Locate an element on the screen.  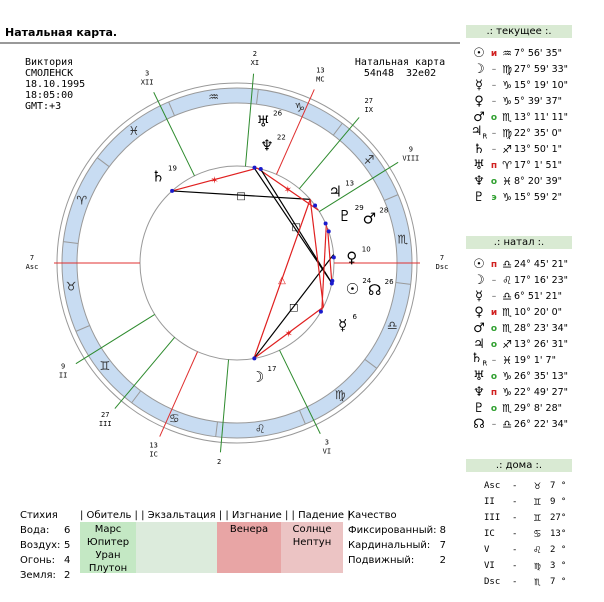
planet-degree: 19 is located at coordinates (172, 168).